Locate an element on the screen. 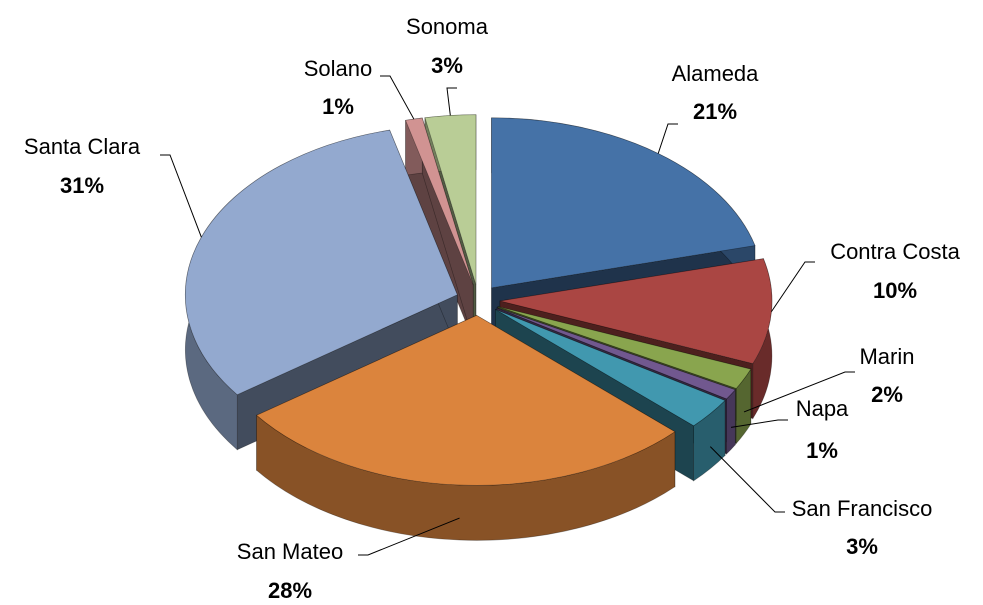 Image resolution: width=983 pixels, height=605 pixels. category-label: Napa is located at coordinates (822, 408).